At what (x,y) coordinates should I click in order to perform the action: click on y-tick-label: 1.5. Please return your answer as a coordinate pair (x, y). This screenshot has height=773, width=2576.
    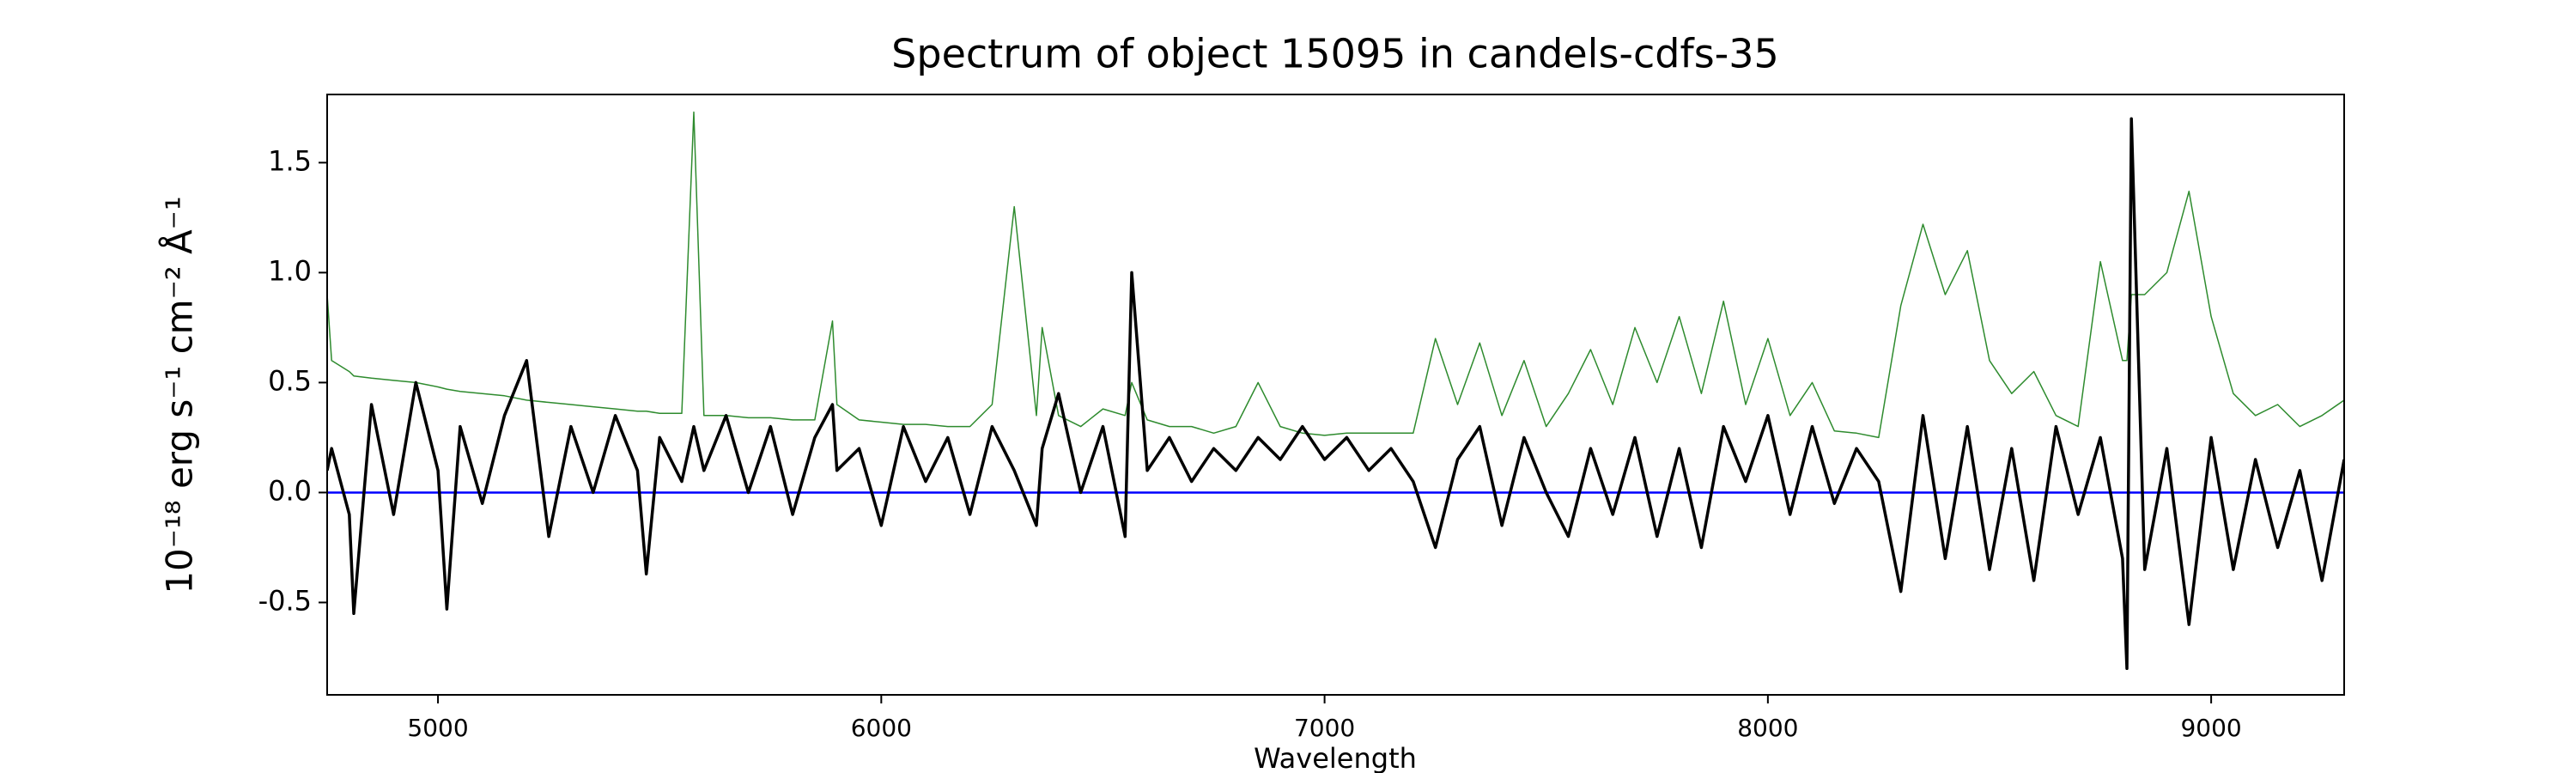
    Looking at the image, I should click on (290, 160).